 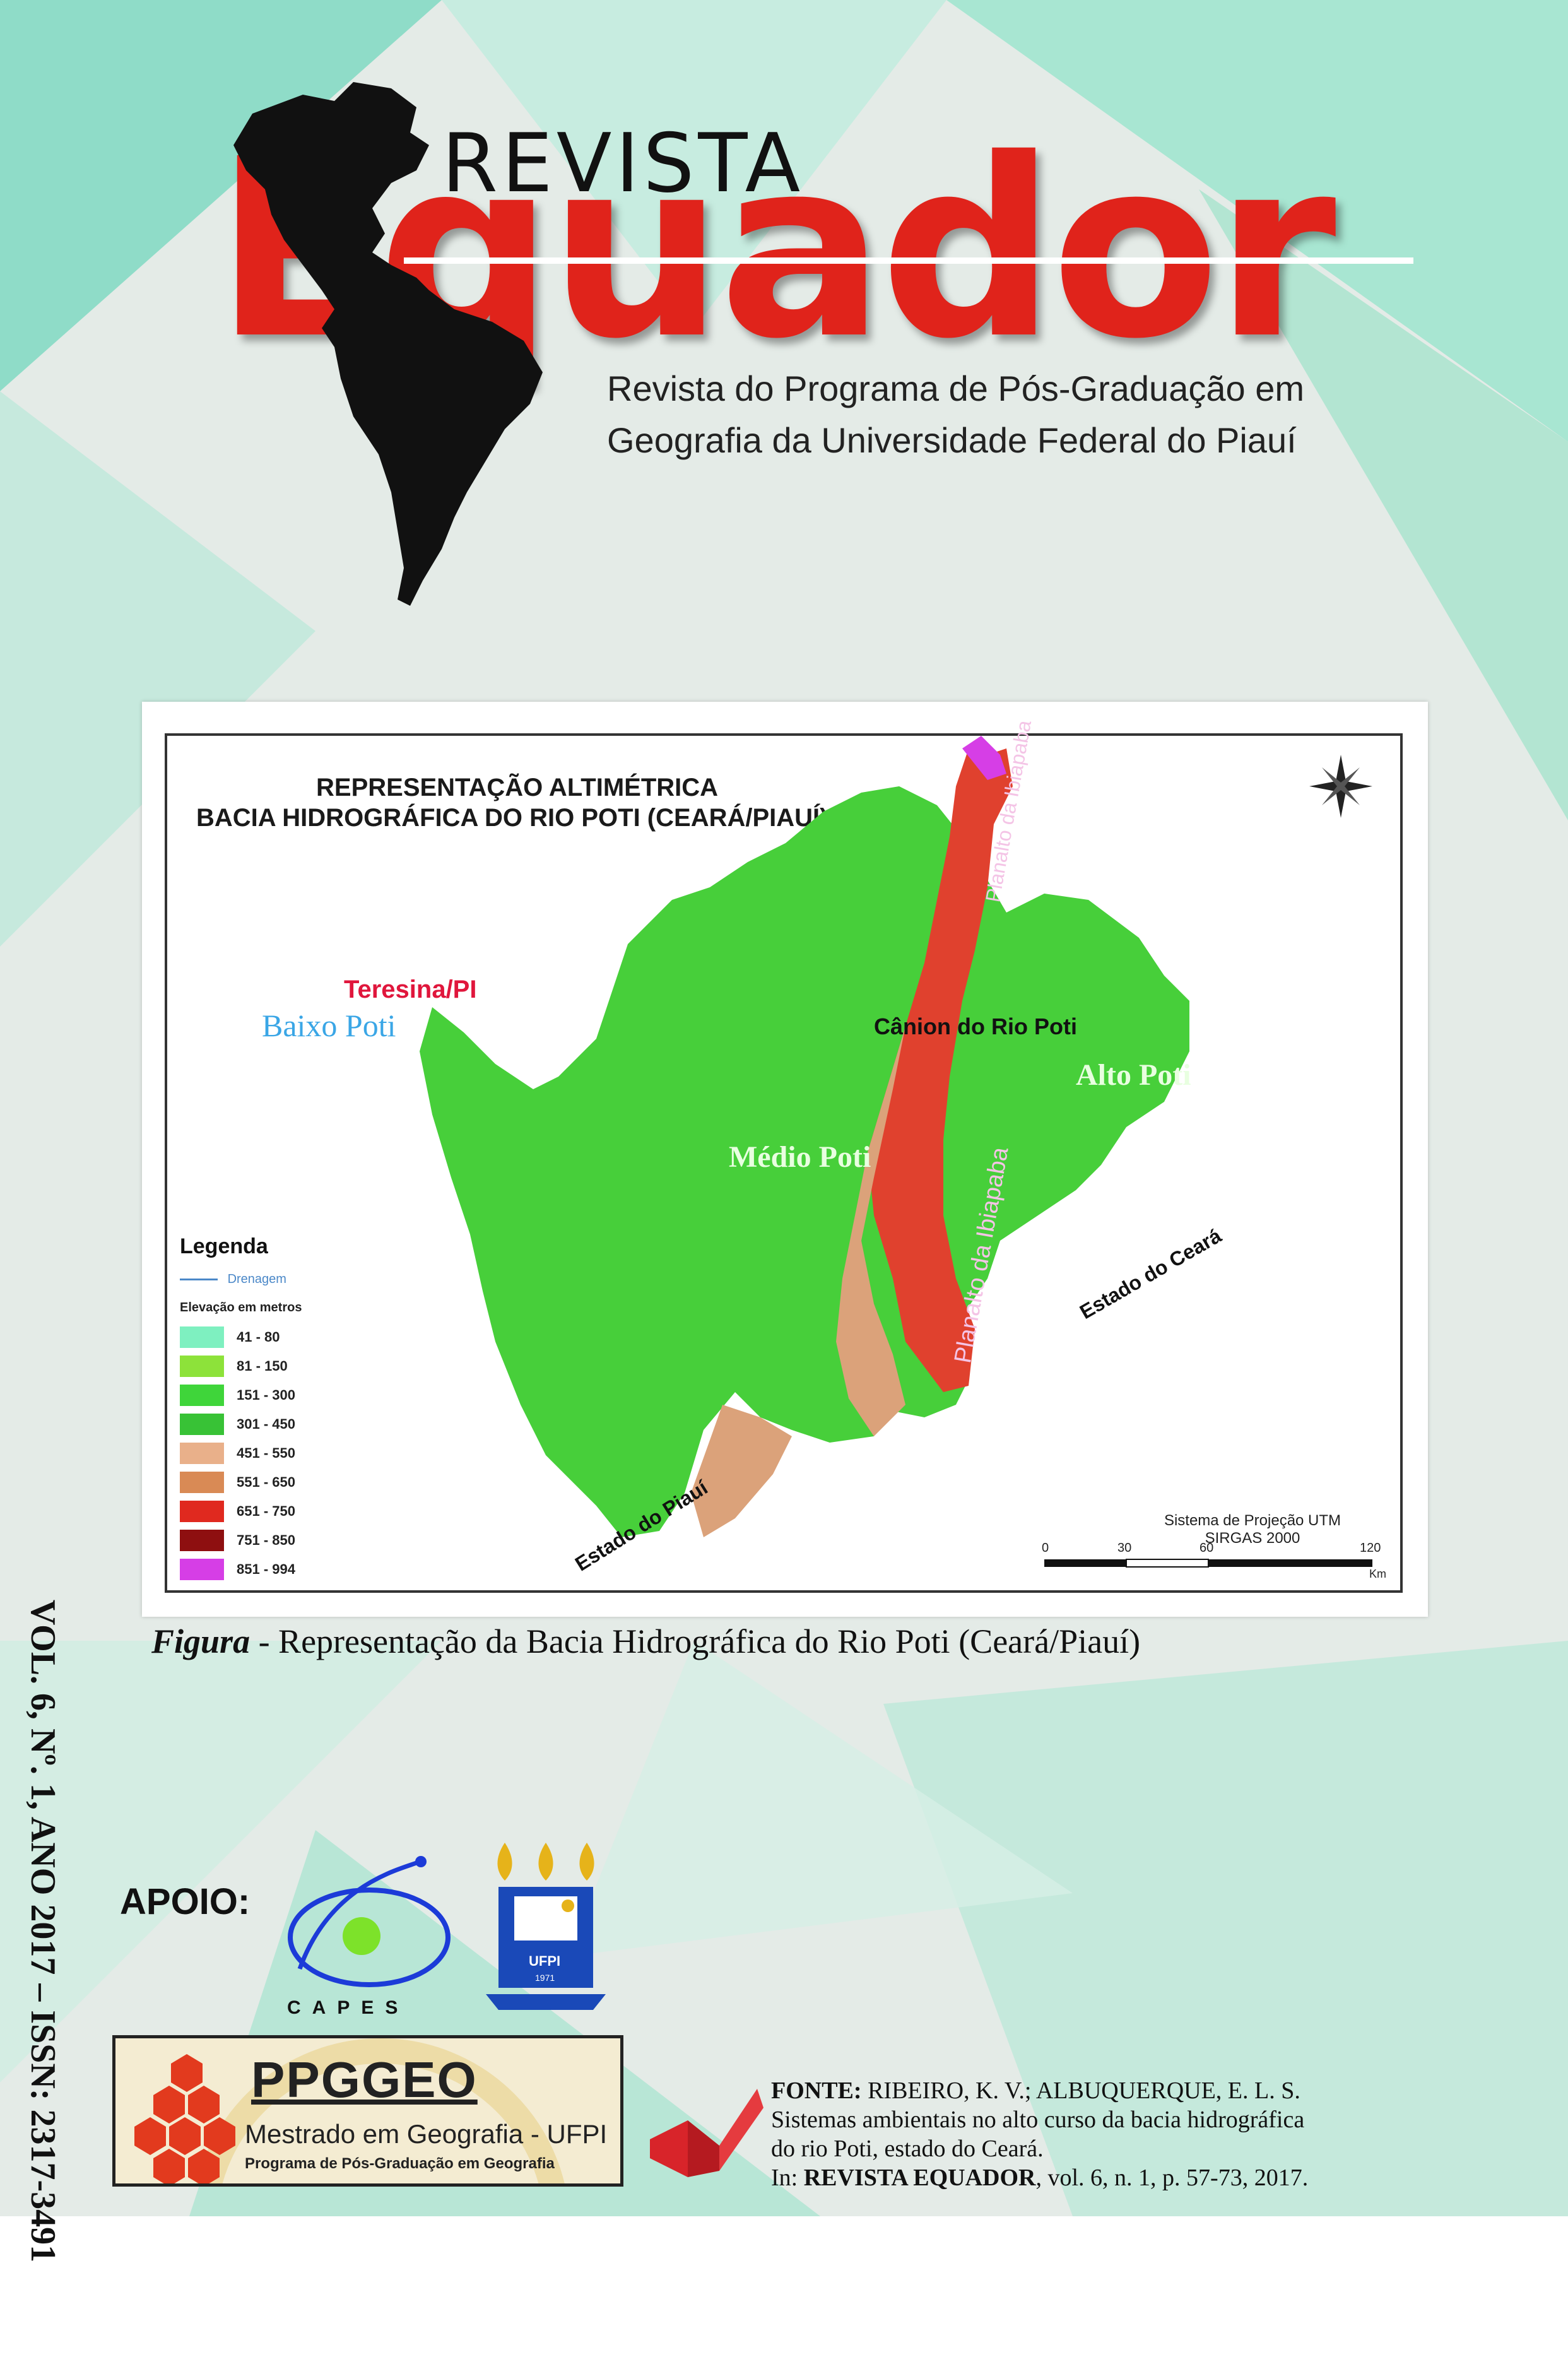 What do you see at coordinates (199, 1280) in the screenshot?
I see `drainage-line-icon` at bounding box center [199, 1280].